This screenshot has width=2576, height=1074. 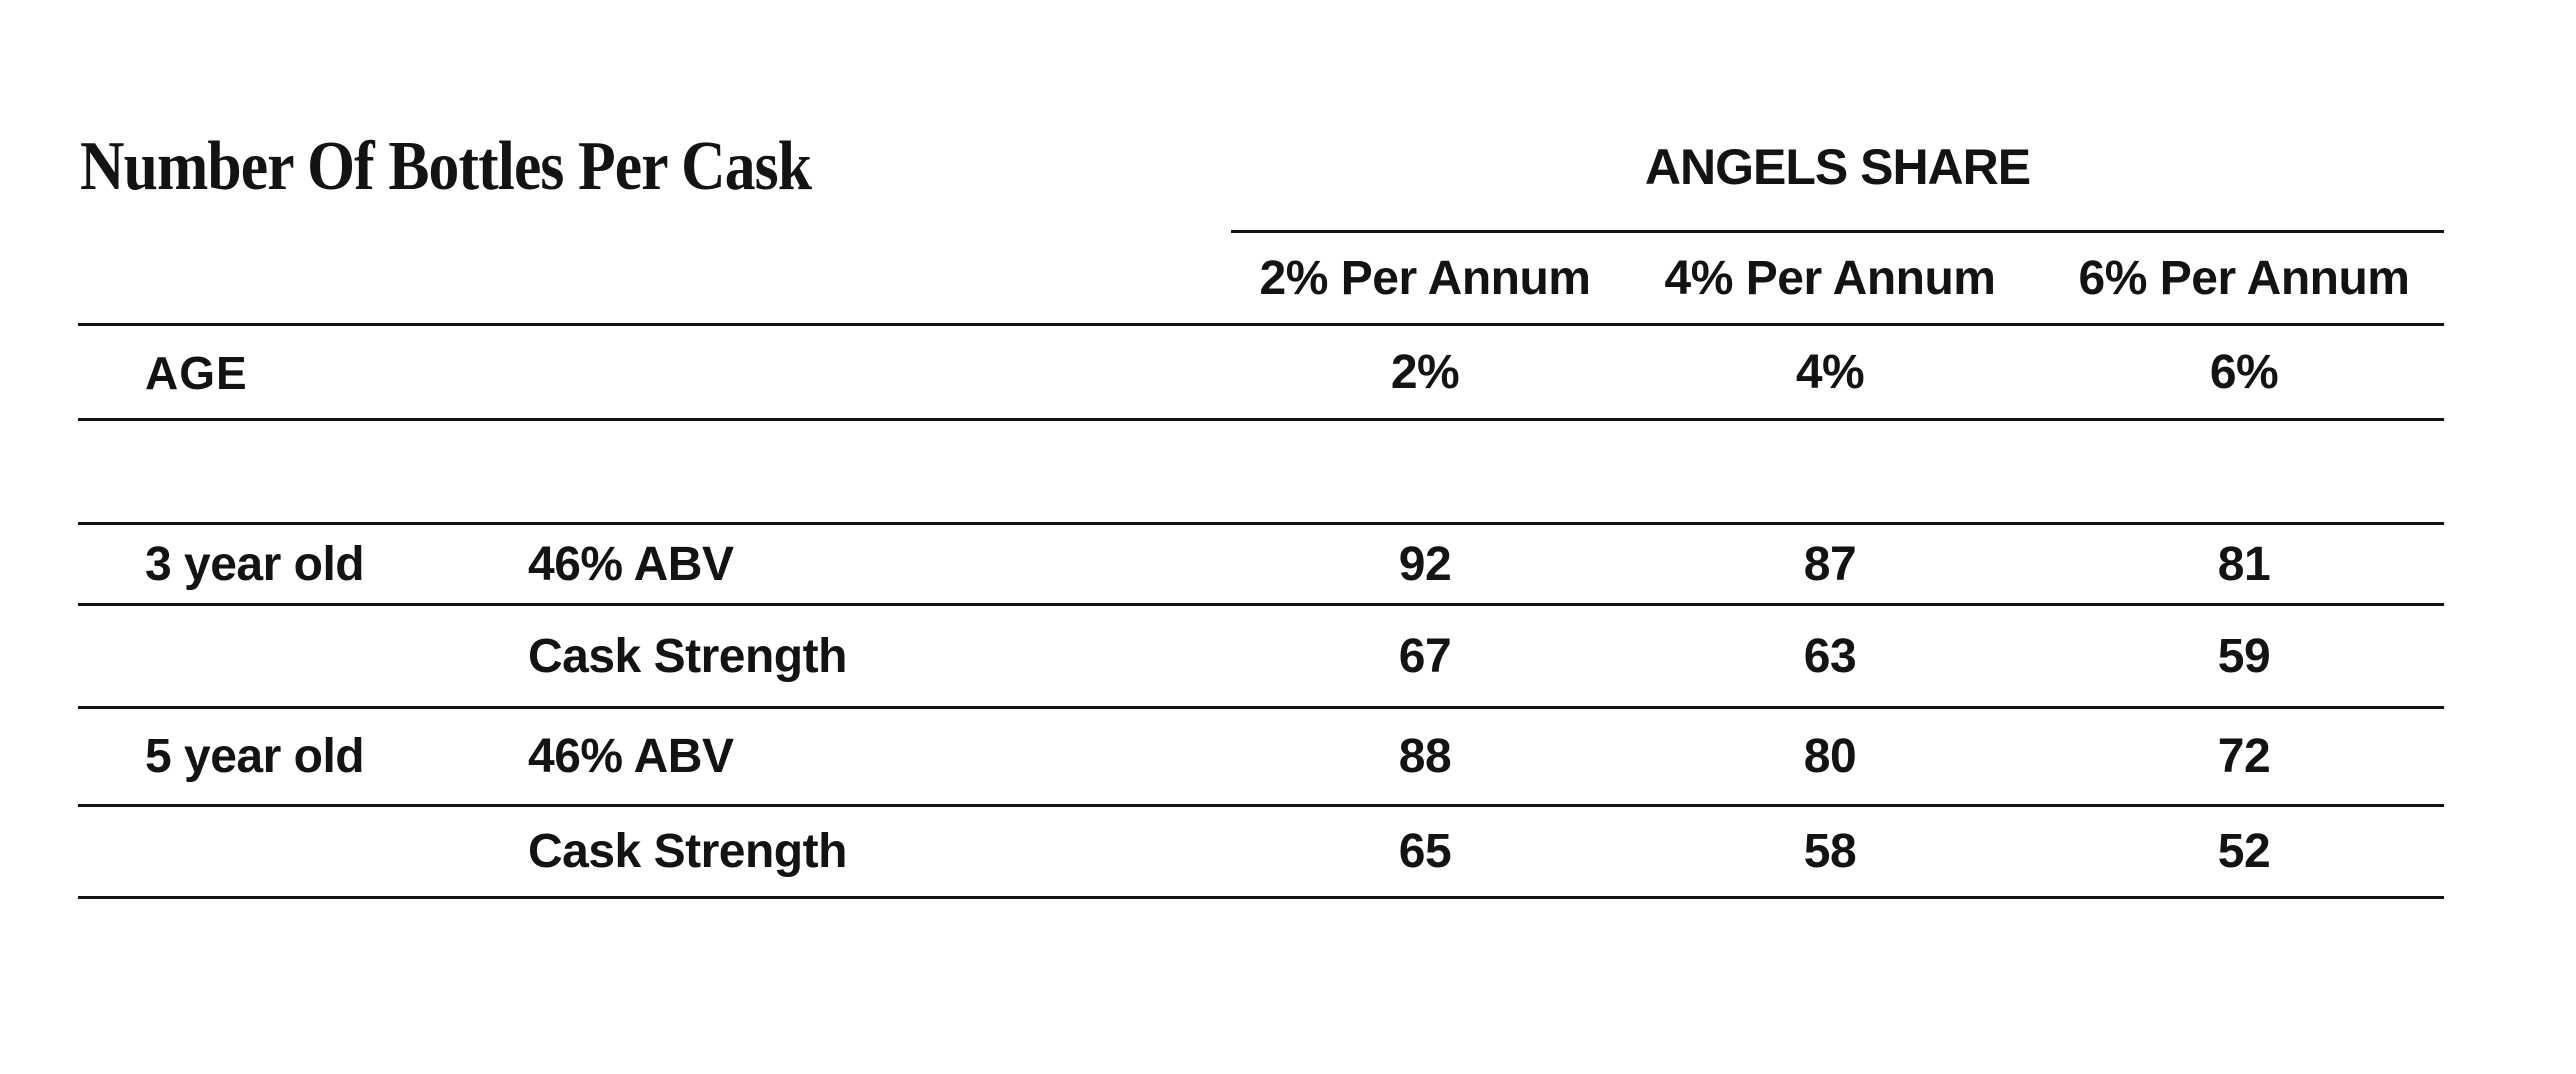 What do you see at coordinates (2244, 851) in the screenshot?
I see `row-value: 52` at bounding box center [2244, 851].